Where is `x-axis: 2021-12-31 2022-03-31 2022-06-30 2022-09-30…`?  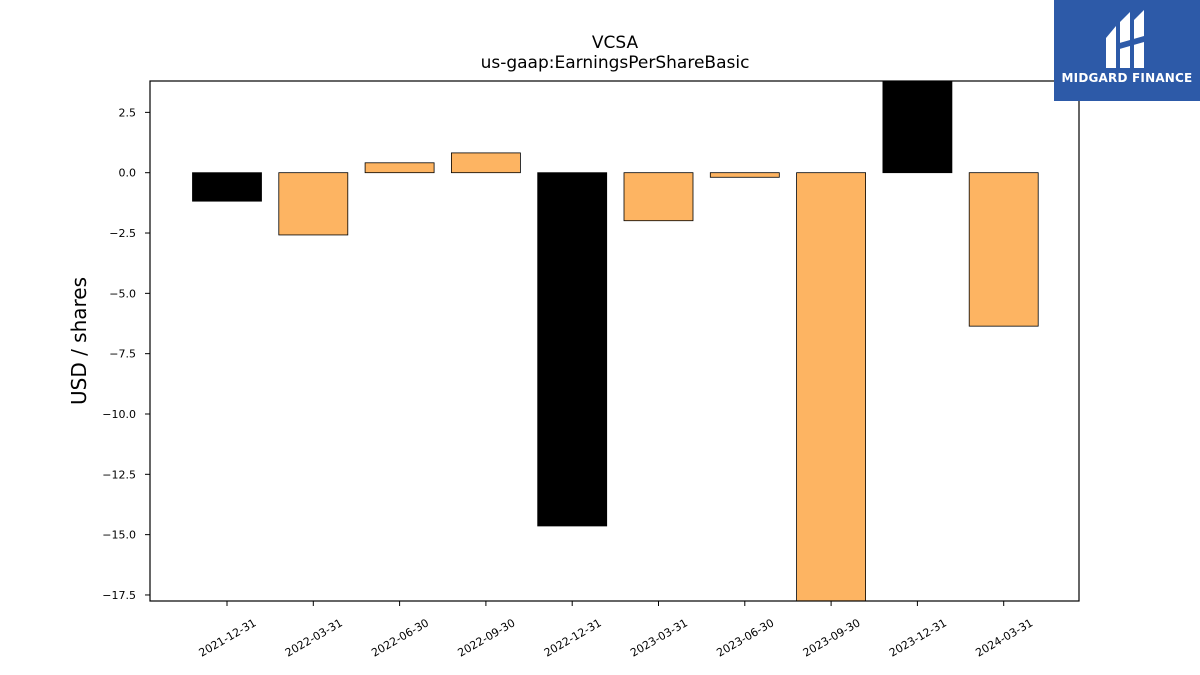 x-axis: 2021-12-31 2022-03-31 2022-06-30 2022-09-30… is located at coordinates (616, 630).